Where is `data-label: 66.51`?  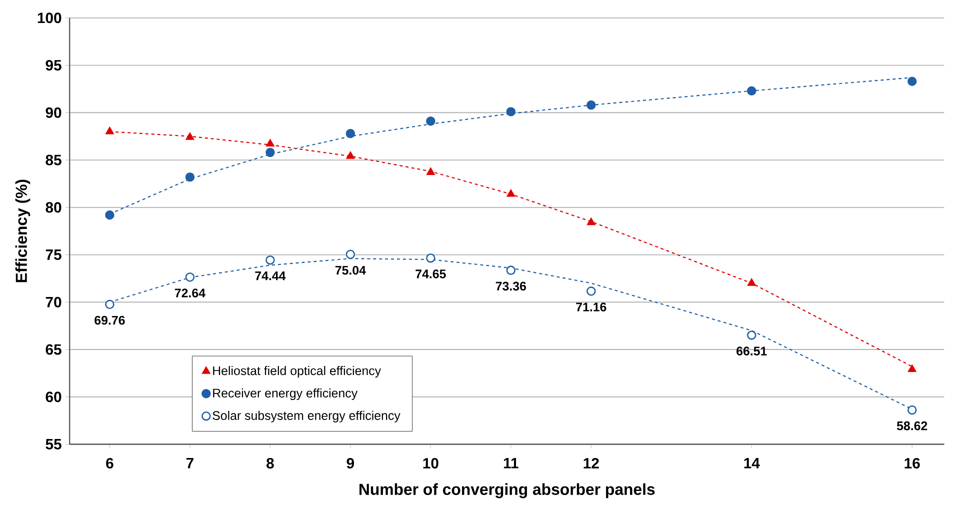 data-label: 66.51 is located at coordinates (751, 351).